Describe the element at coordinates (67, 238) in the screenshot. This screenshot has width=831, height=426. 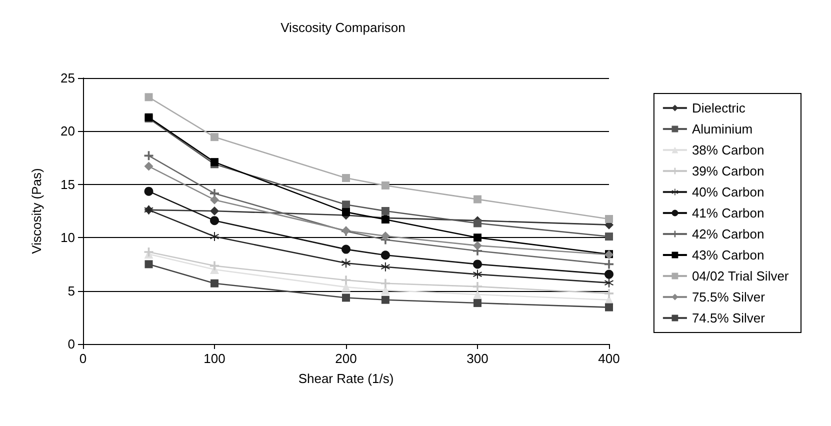
I see `y-tick-label: 10` at that location.